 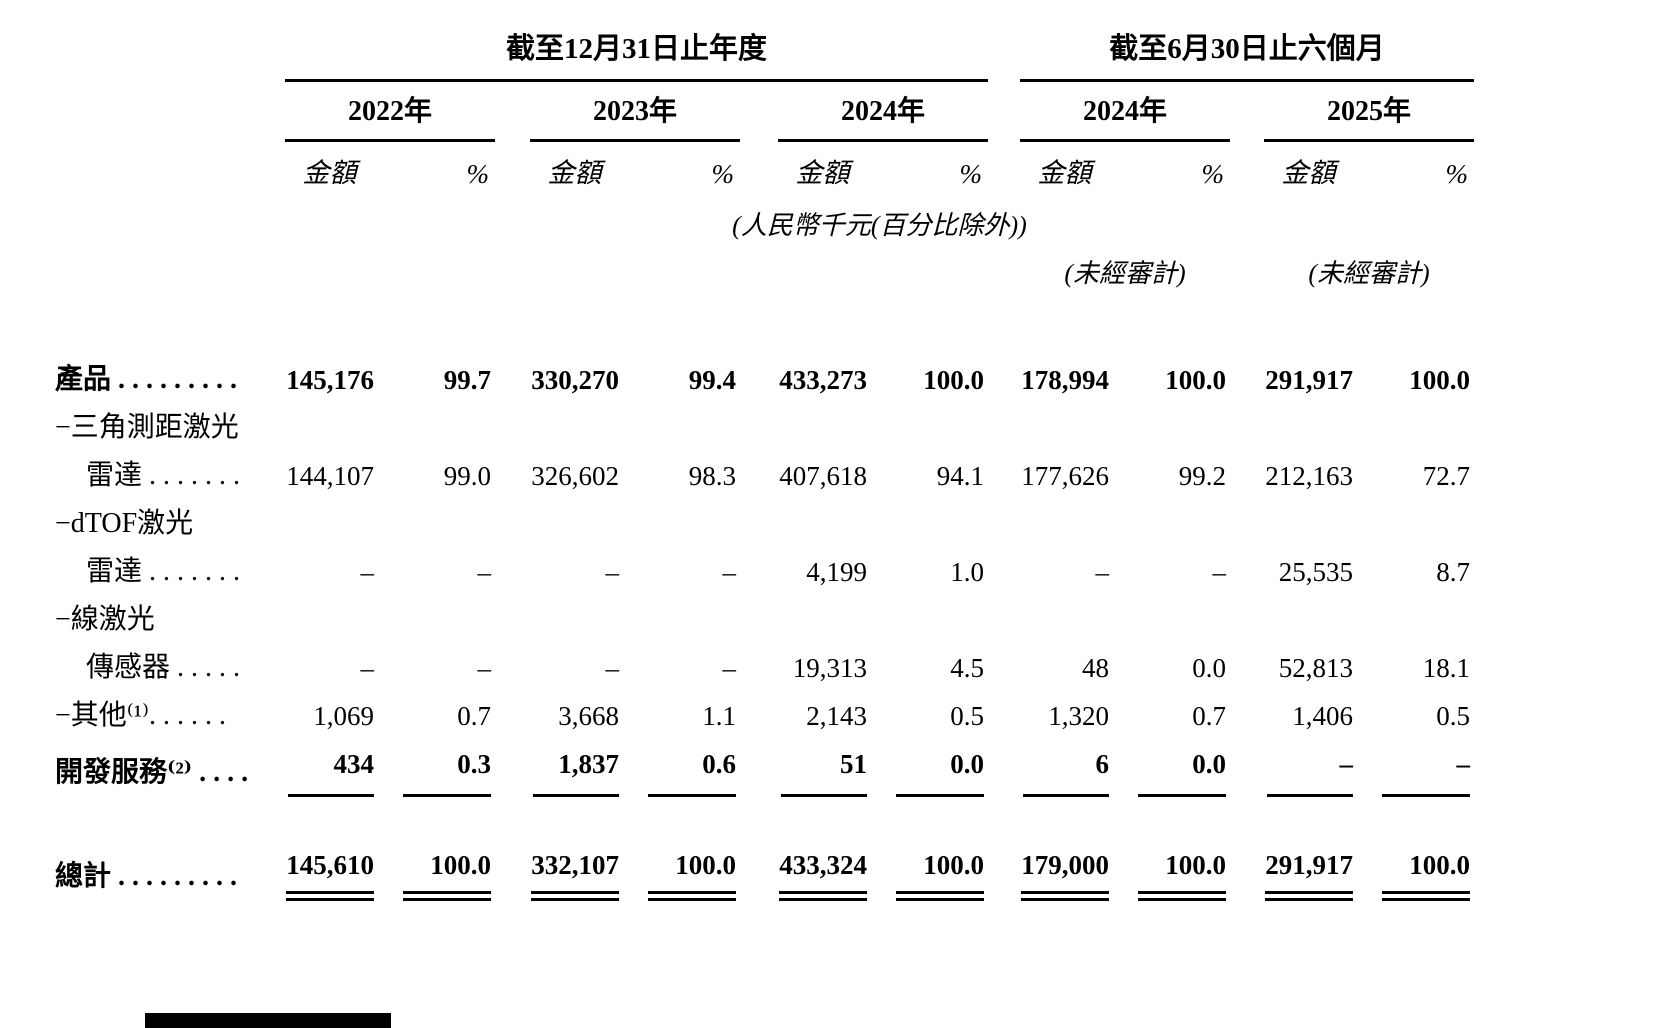 What do you see at coordinates (575, 476) in the screenshot?
I see `value-cell: 326,602` at bounding box center [575, 476].